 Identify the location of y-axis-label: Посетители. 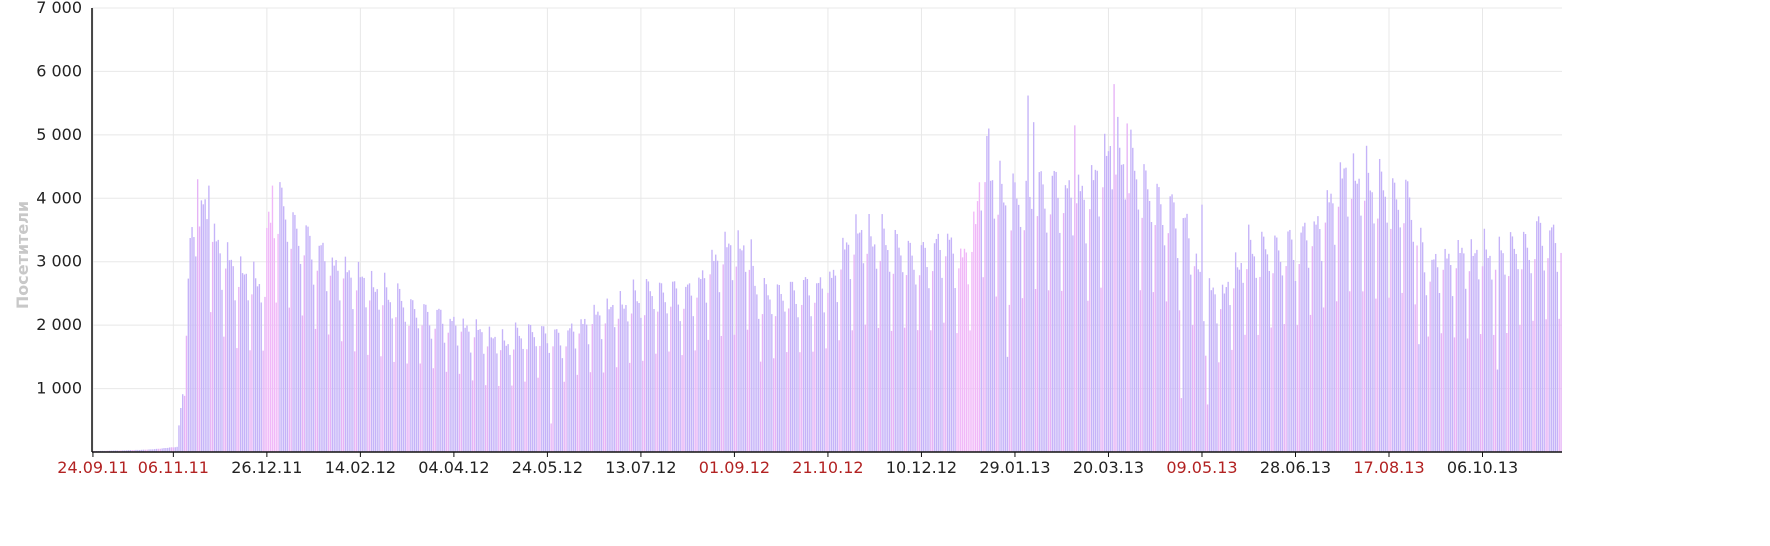
(22, 255).